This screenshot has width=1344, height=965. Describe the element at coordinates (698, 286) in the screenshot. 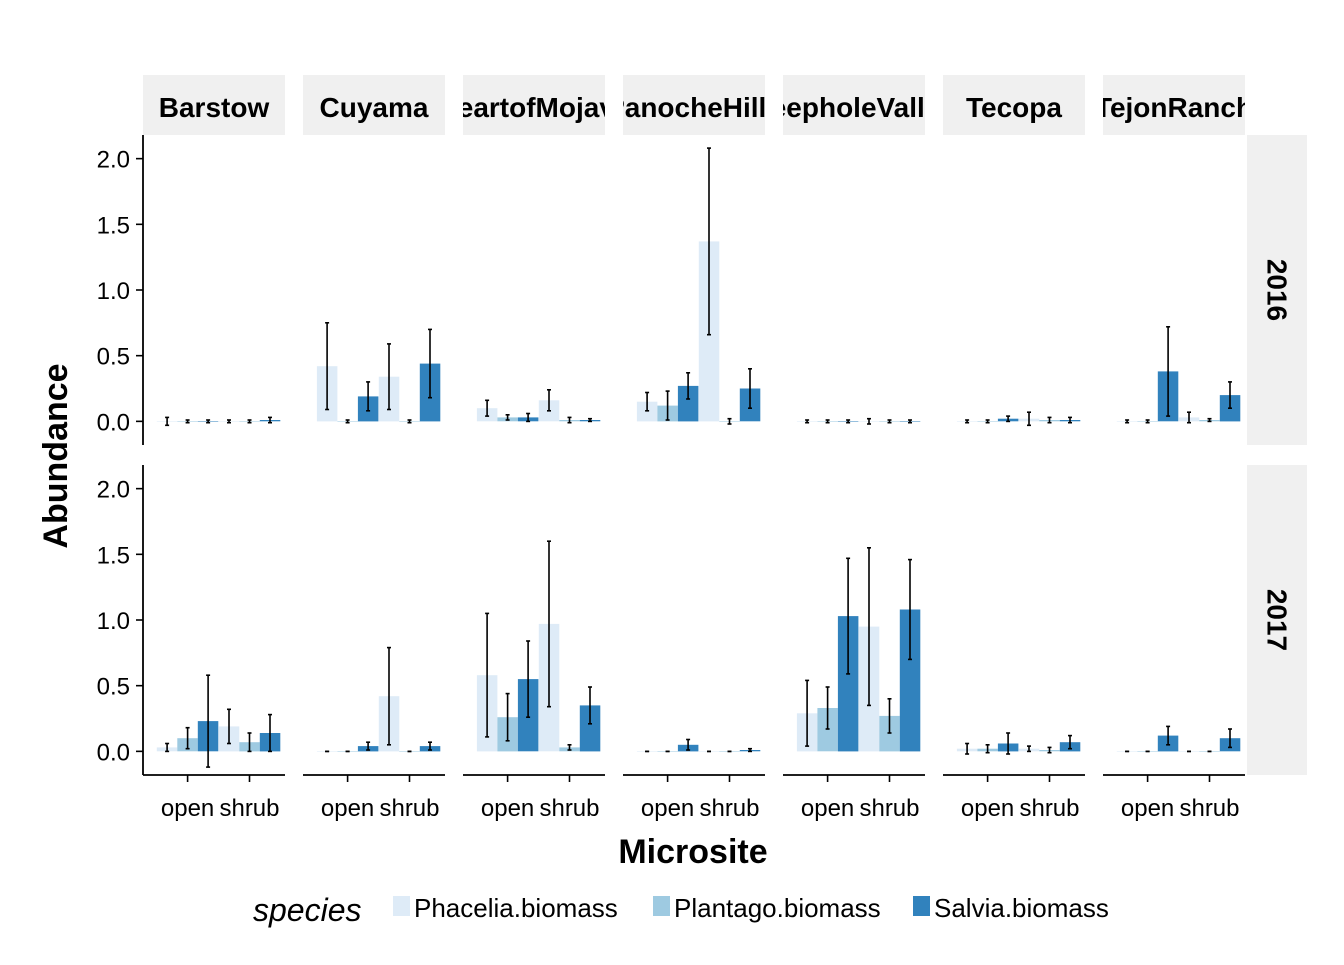

I see `panel-2016-panochehills` at that location.